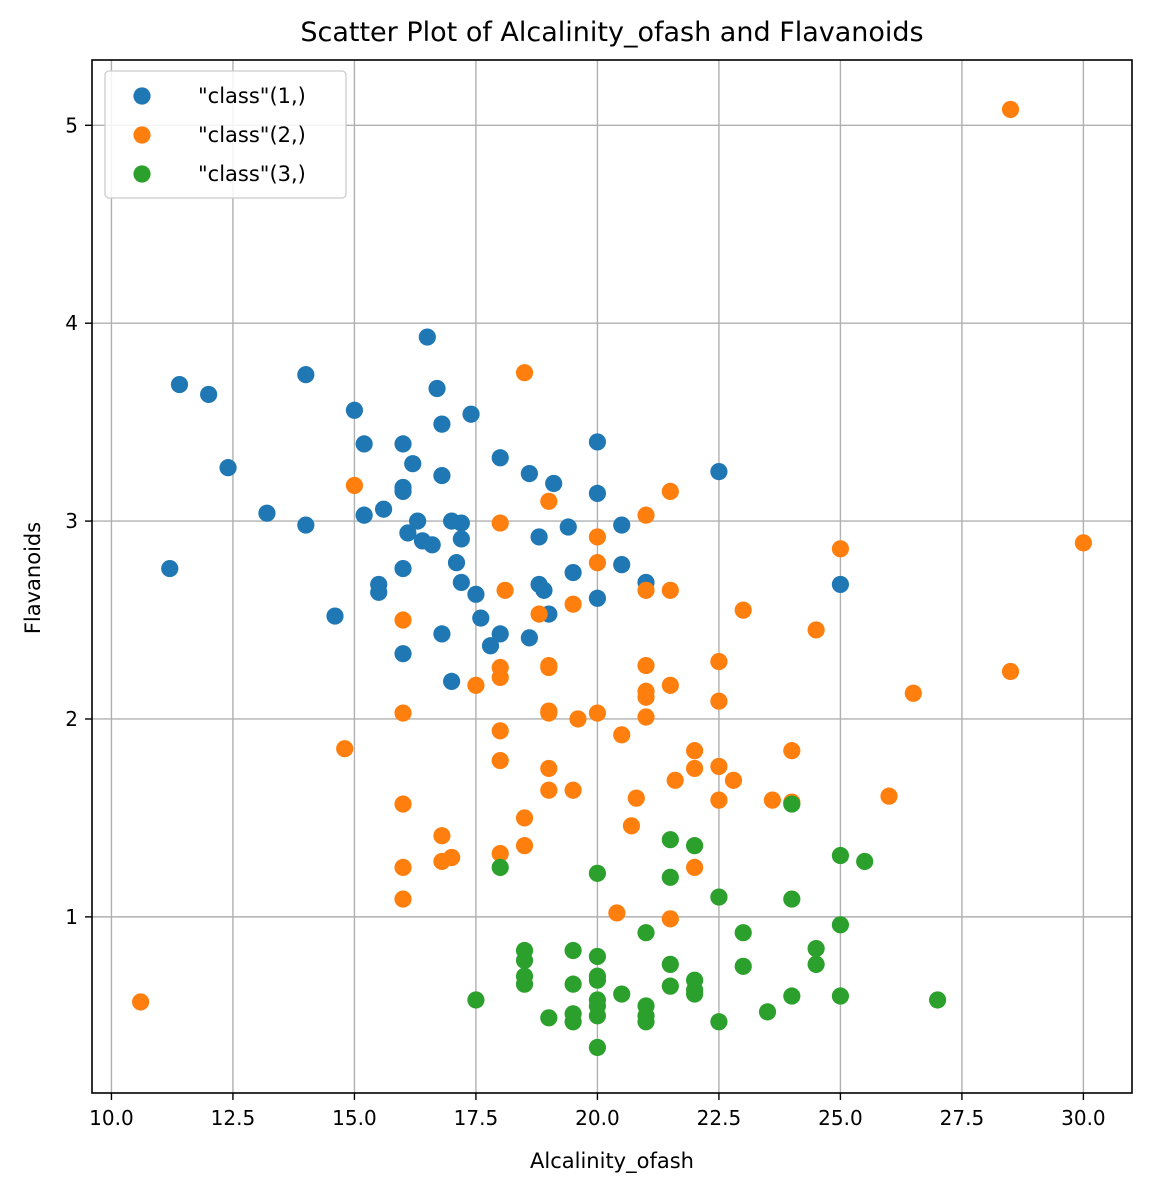  What do you see at coordinates (1083, 1118) in the screenshot?
I see `x-tick-label: 30.0` at bounding box center [1083, 1118].